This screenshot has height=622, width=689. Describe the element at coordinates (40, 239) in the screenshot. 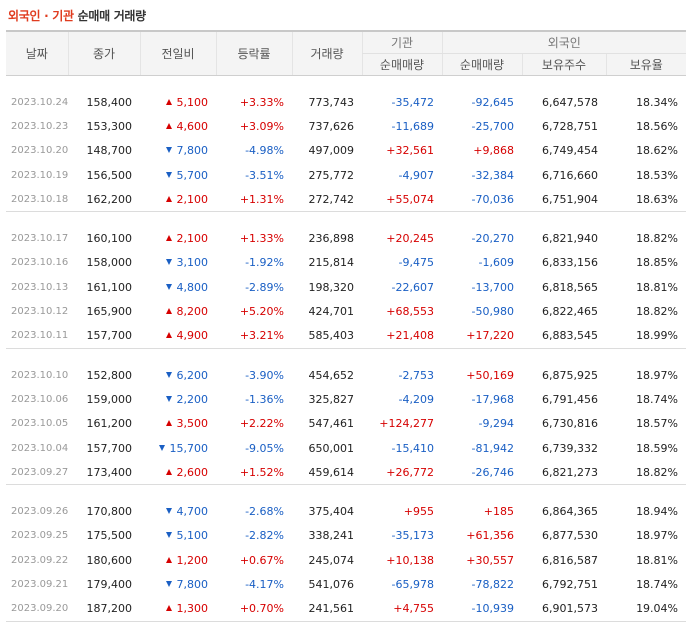

I see `cell-date: 2023.10.17` at that location.